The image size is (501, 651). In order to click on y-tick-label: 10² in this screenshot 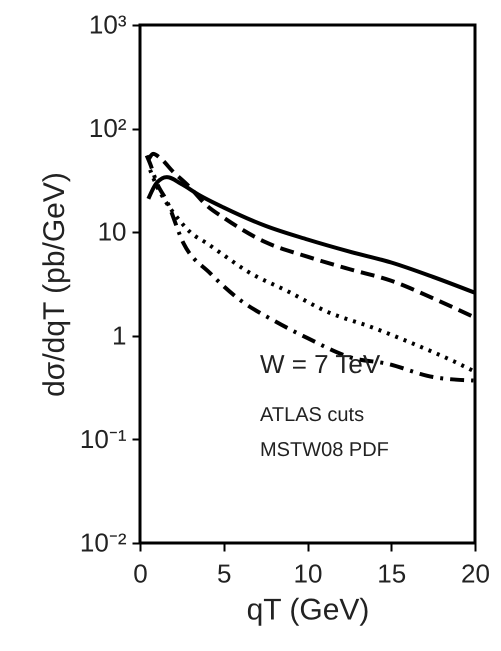, I will do `click(107, 128)`.